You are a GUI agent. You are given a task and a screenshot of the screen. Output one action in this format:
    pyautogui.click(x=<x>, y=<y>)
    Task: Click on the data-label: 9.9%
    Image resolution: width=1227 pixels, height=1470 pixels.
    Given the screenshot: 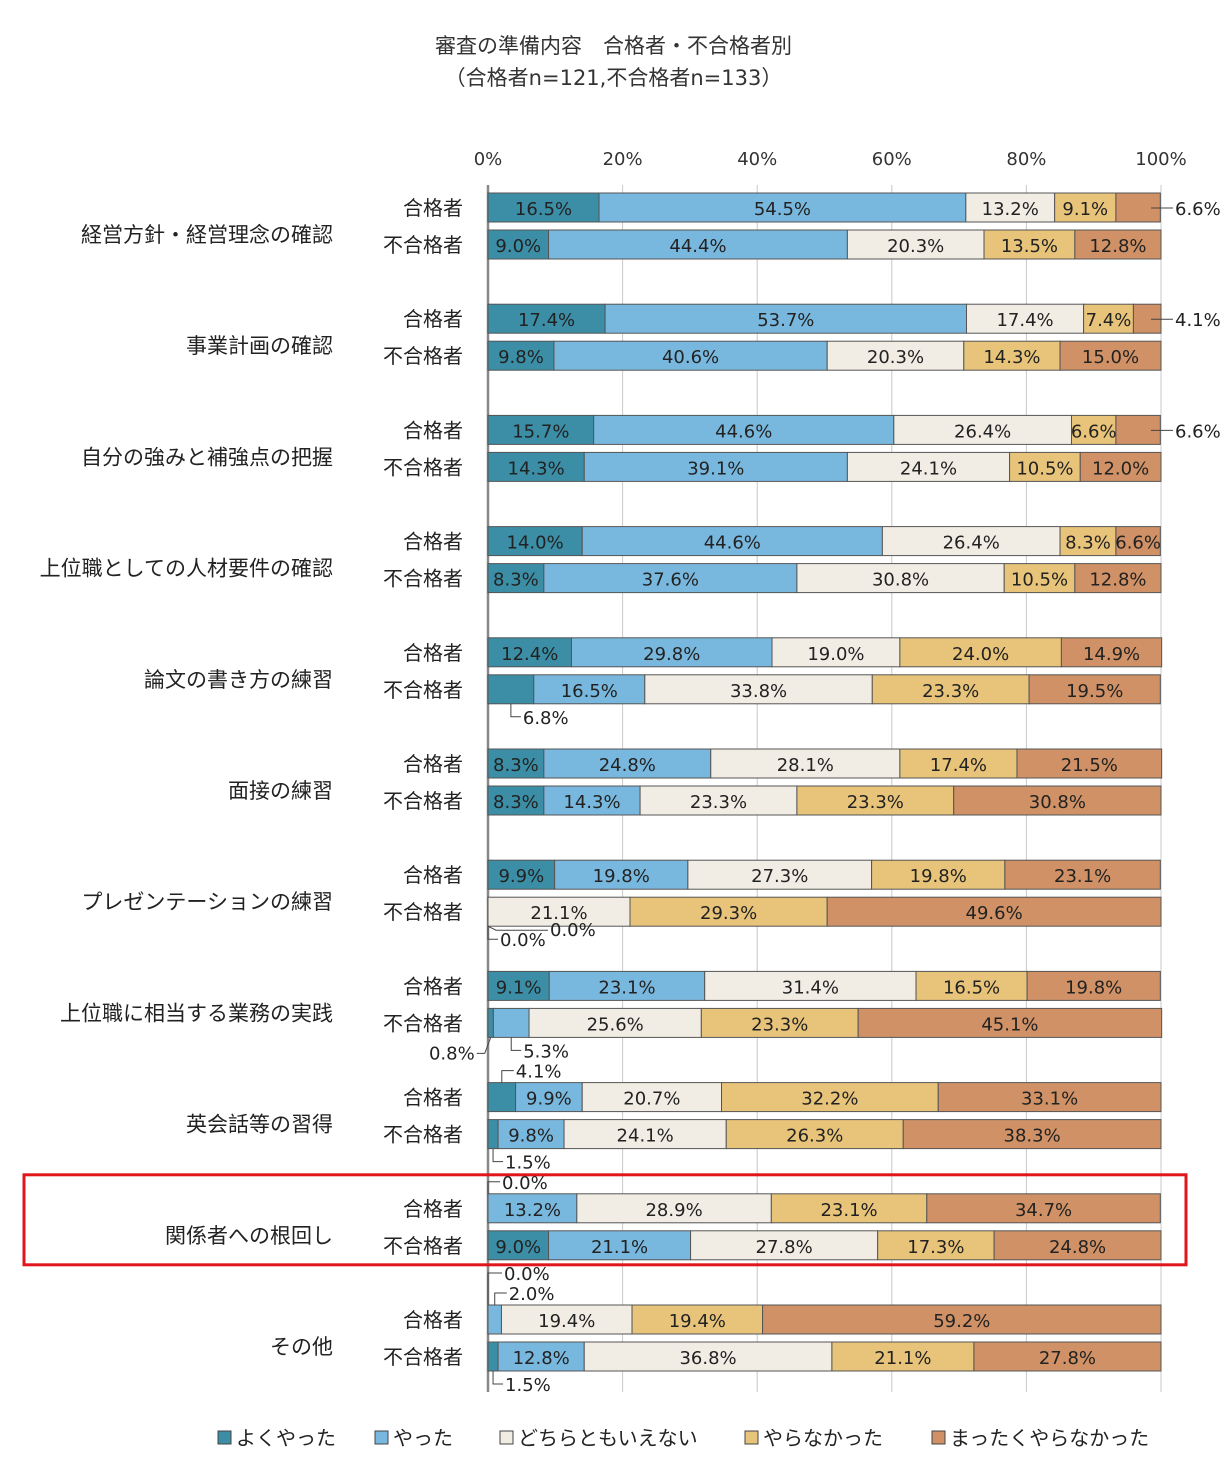 What is the action you would take?
    pyautogui.click(x=549, y=1099)
    